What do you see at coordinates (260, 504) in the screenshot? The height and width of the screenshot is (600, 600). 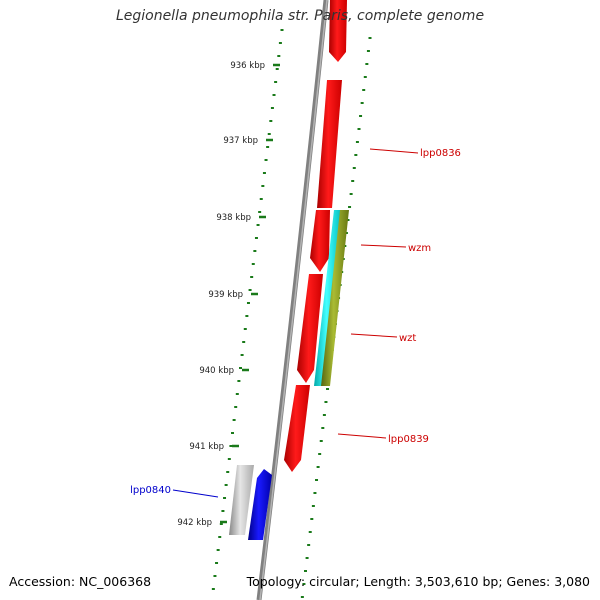 I see `gene-lpp0840` at bounding box center [260, 504].